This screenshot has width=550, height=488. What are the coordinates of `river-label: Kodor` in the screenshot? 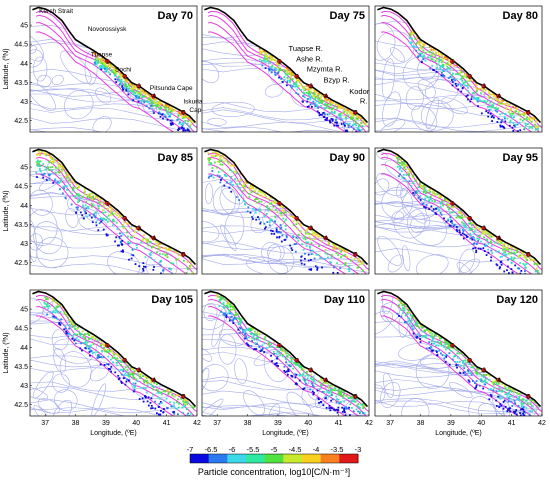 It's located at (359, 91).